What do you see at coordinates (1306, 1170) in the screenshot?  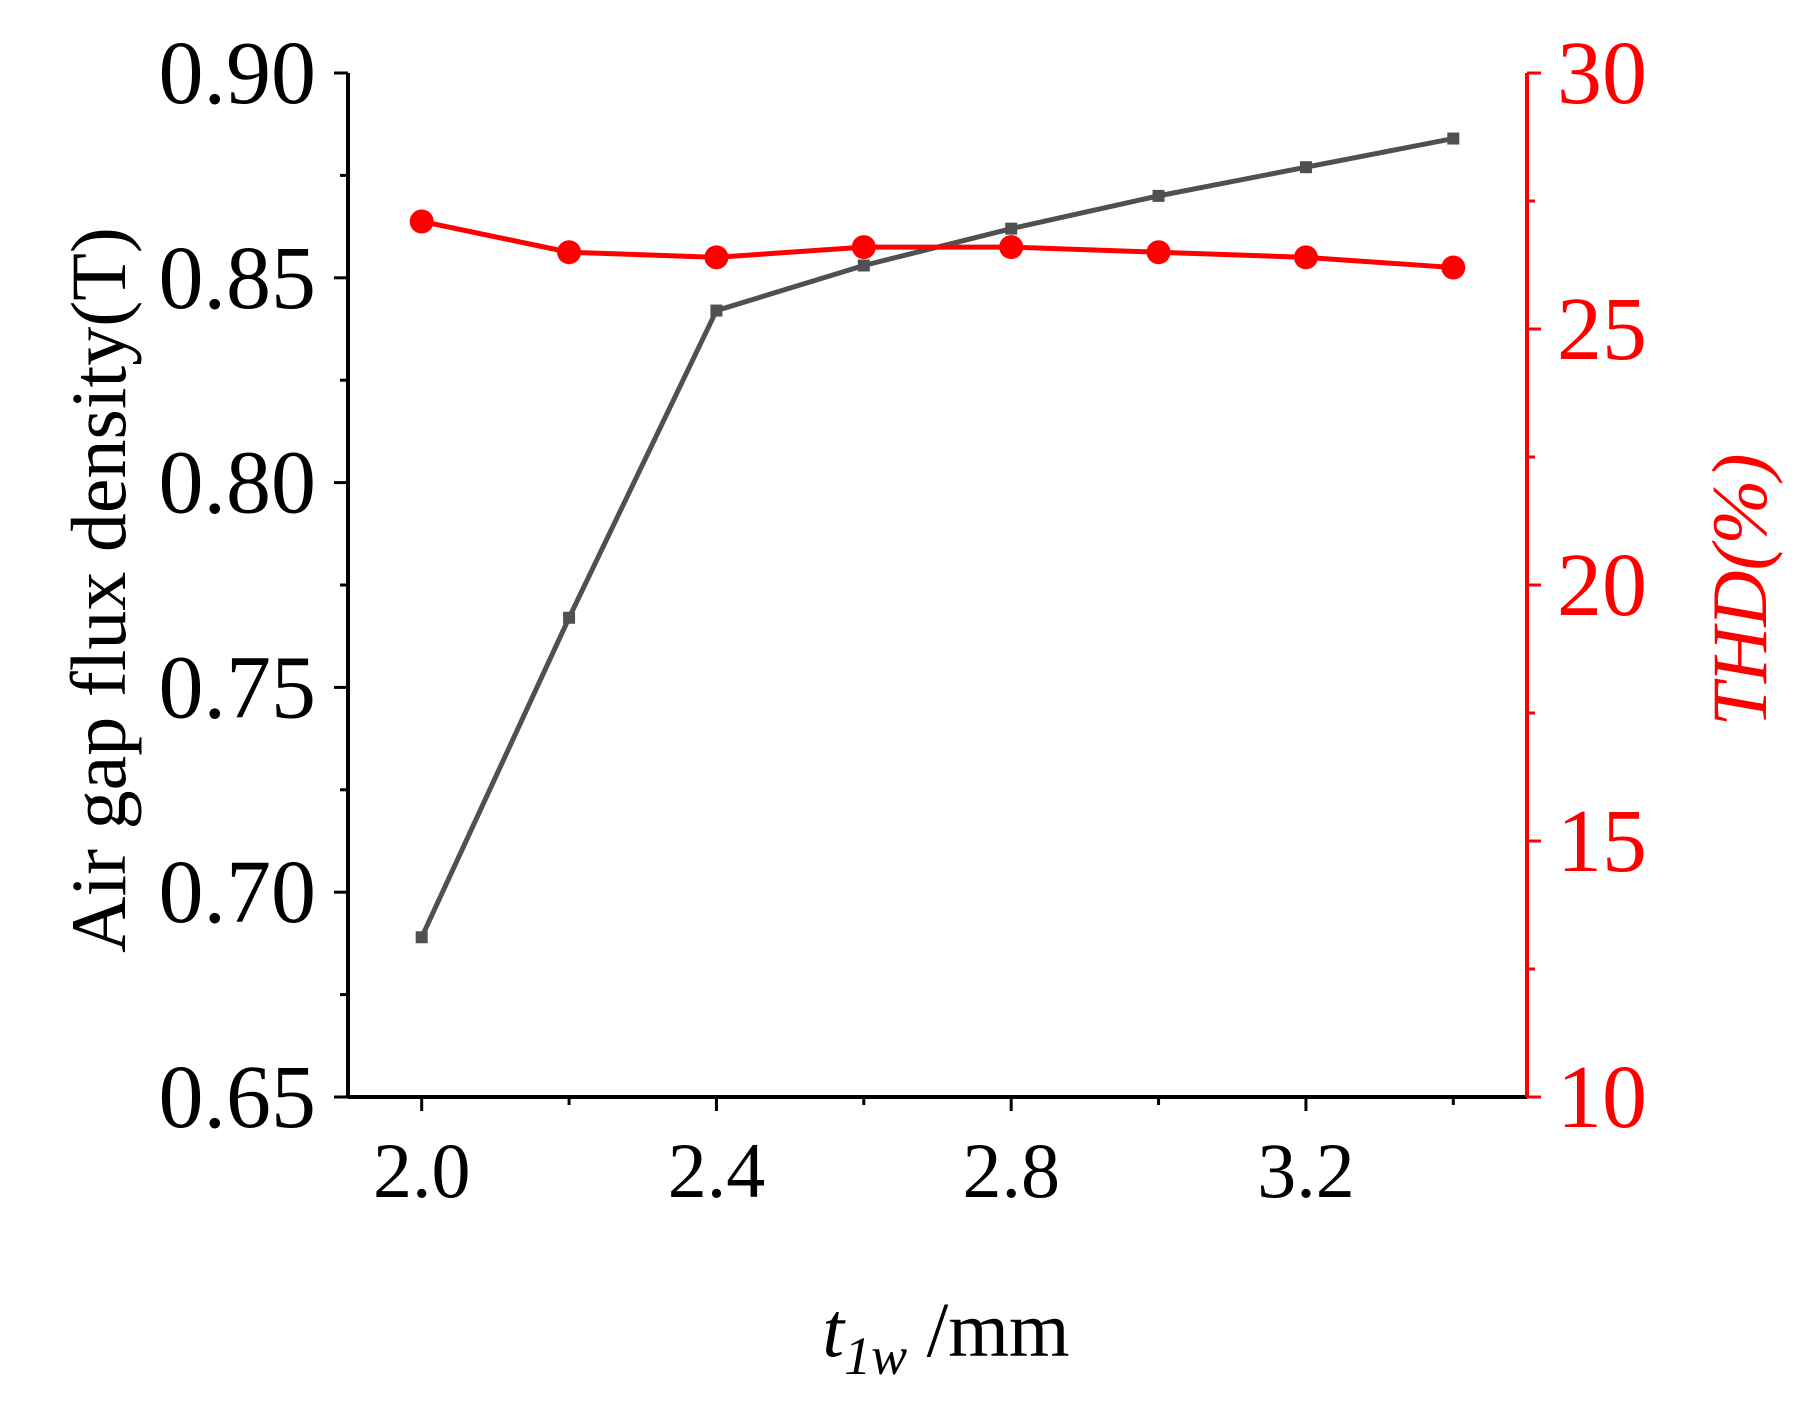 I see `x-tick-label: 3.2` at bounding box center [1306, 1170].